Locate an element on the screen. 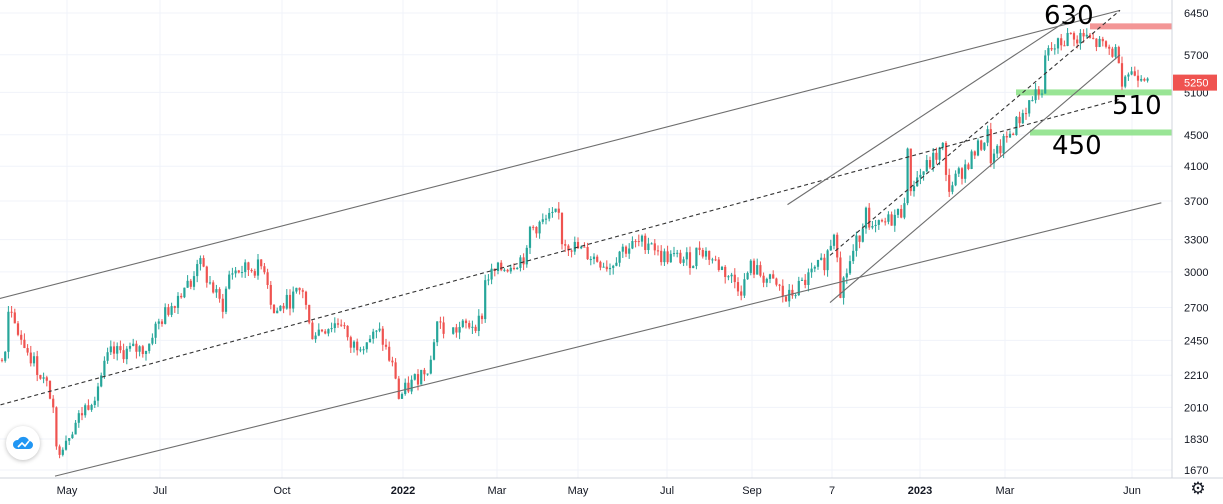  x-tick-label: Jul is located at coordinates (160, 491).